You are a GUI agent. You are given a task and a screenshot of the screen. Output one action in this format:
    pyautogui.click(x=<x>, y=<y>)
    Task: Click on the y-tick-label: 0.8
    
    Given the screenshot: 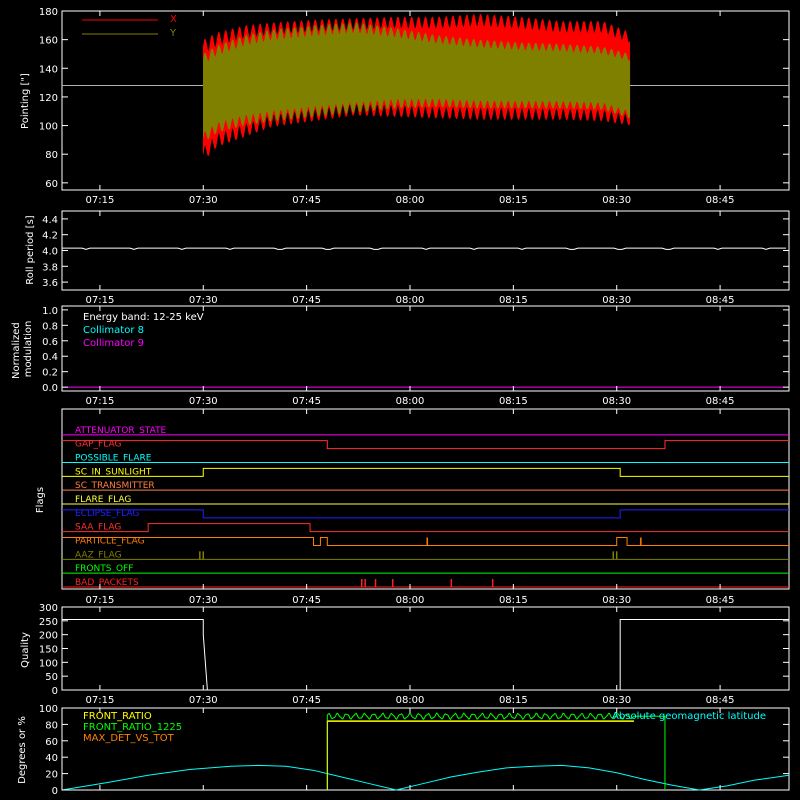 What is the action you would take?
    pyautogui.click(x=50, y=326)
    